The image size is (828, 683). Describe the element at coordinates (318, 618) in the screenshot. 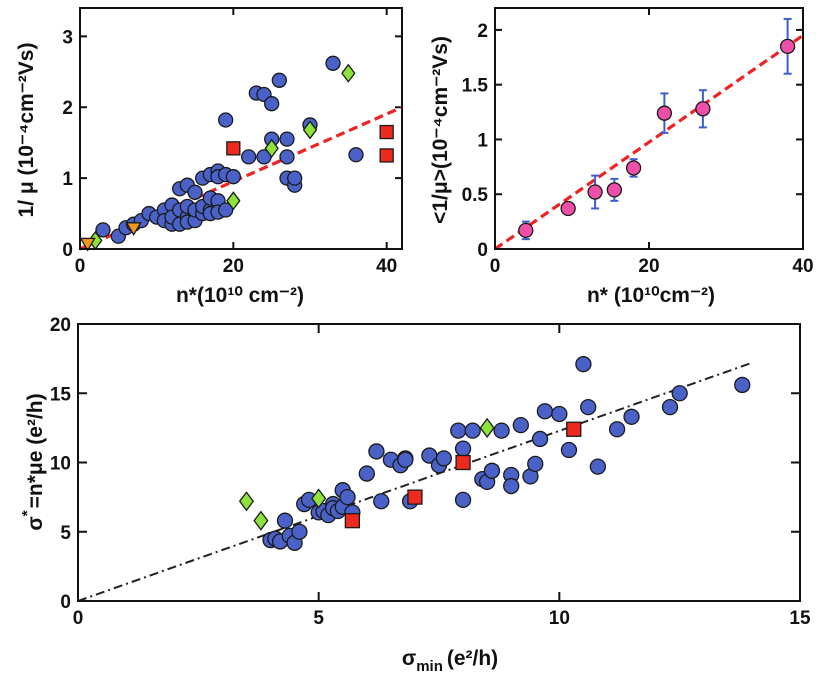

I see `panel-c-x-tick-label: 5` at that location.